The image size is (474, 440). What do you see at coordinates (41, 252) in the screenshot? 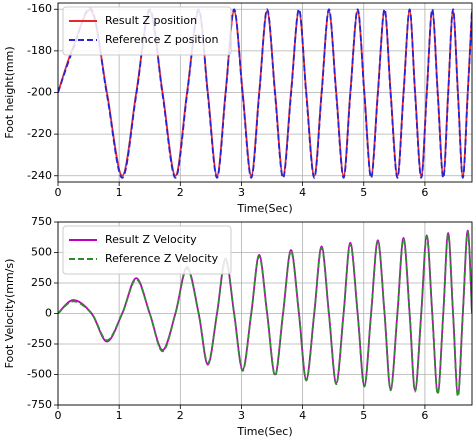
I see `y-tick-label: 500` at bounding box center [41, 252].